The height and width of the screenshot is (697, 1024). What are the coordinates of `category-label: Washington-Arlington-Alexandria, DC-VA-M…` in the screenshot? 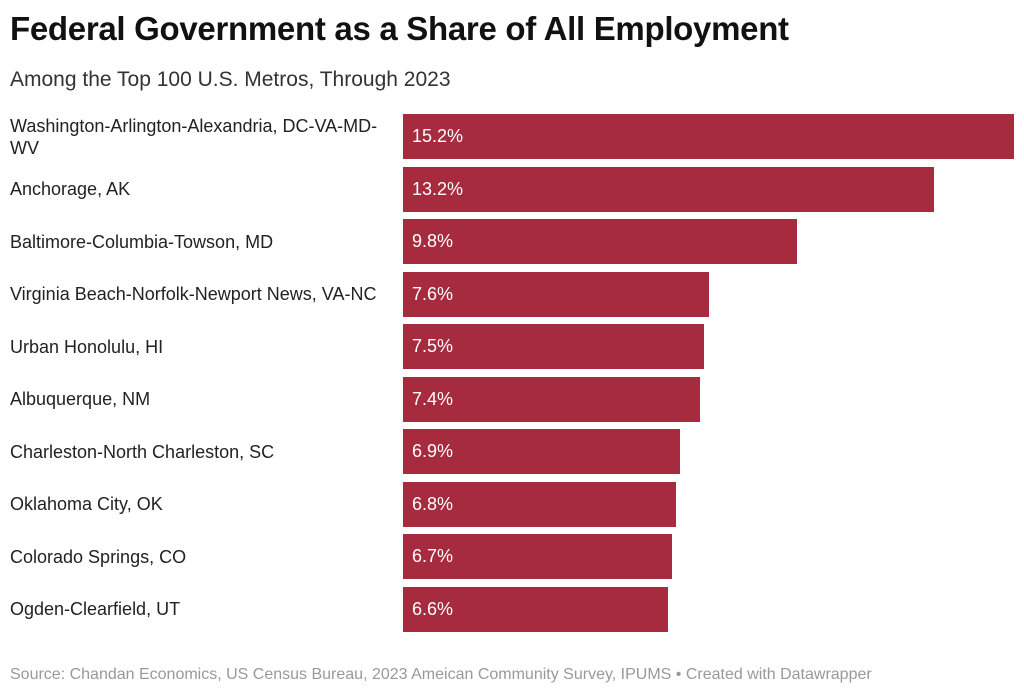 It's located at (194, 136).